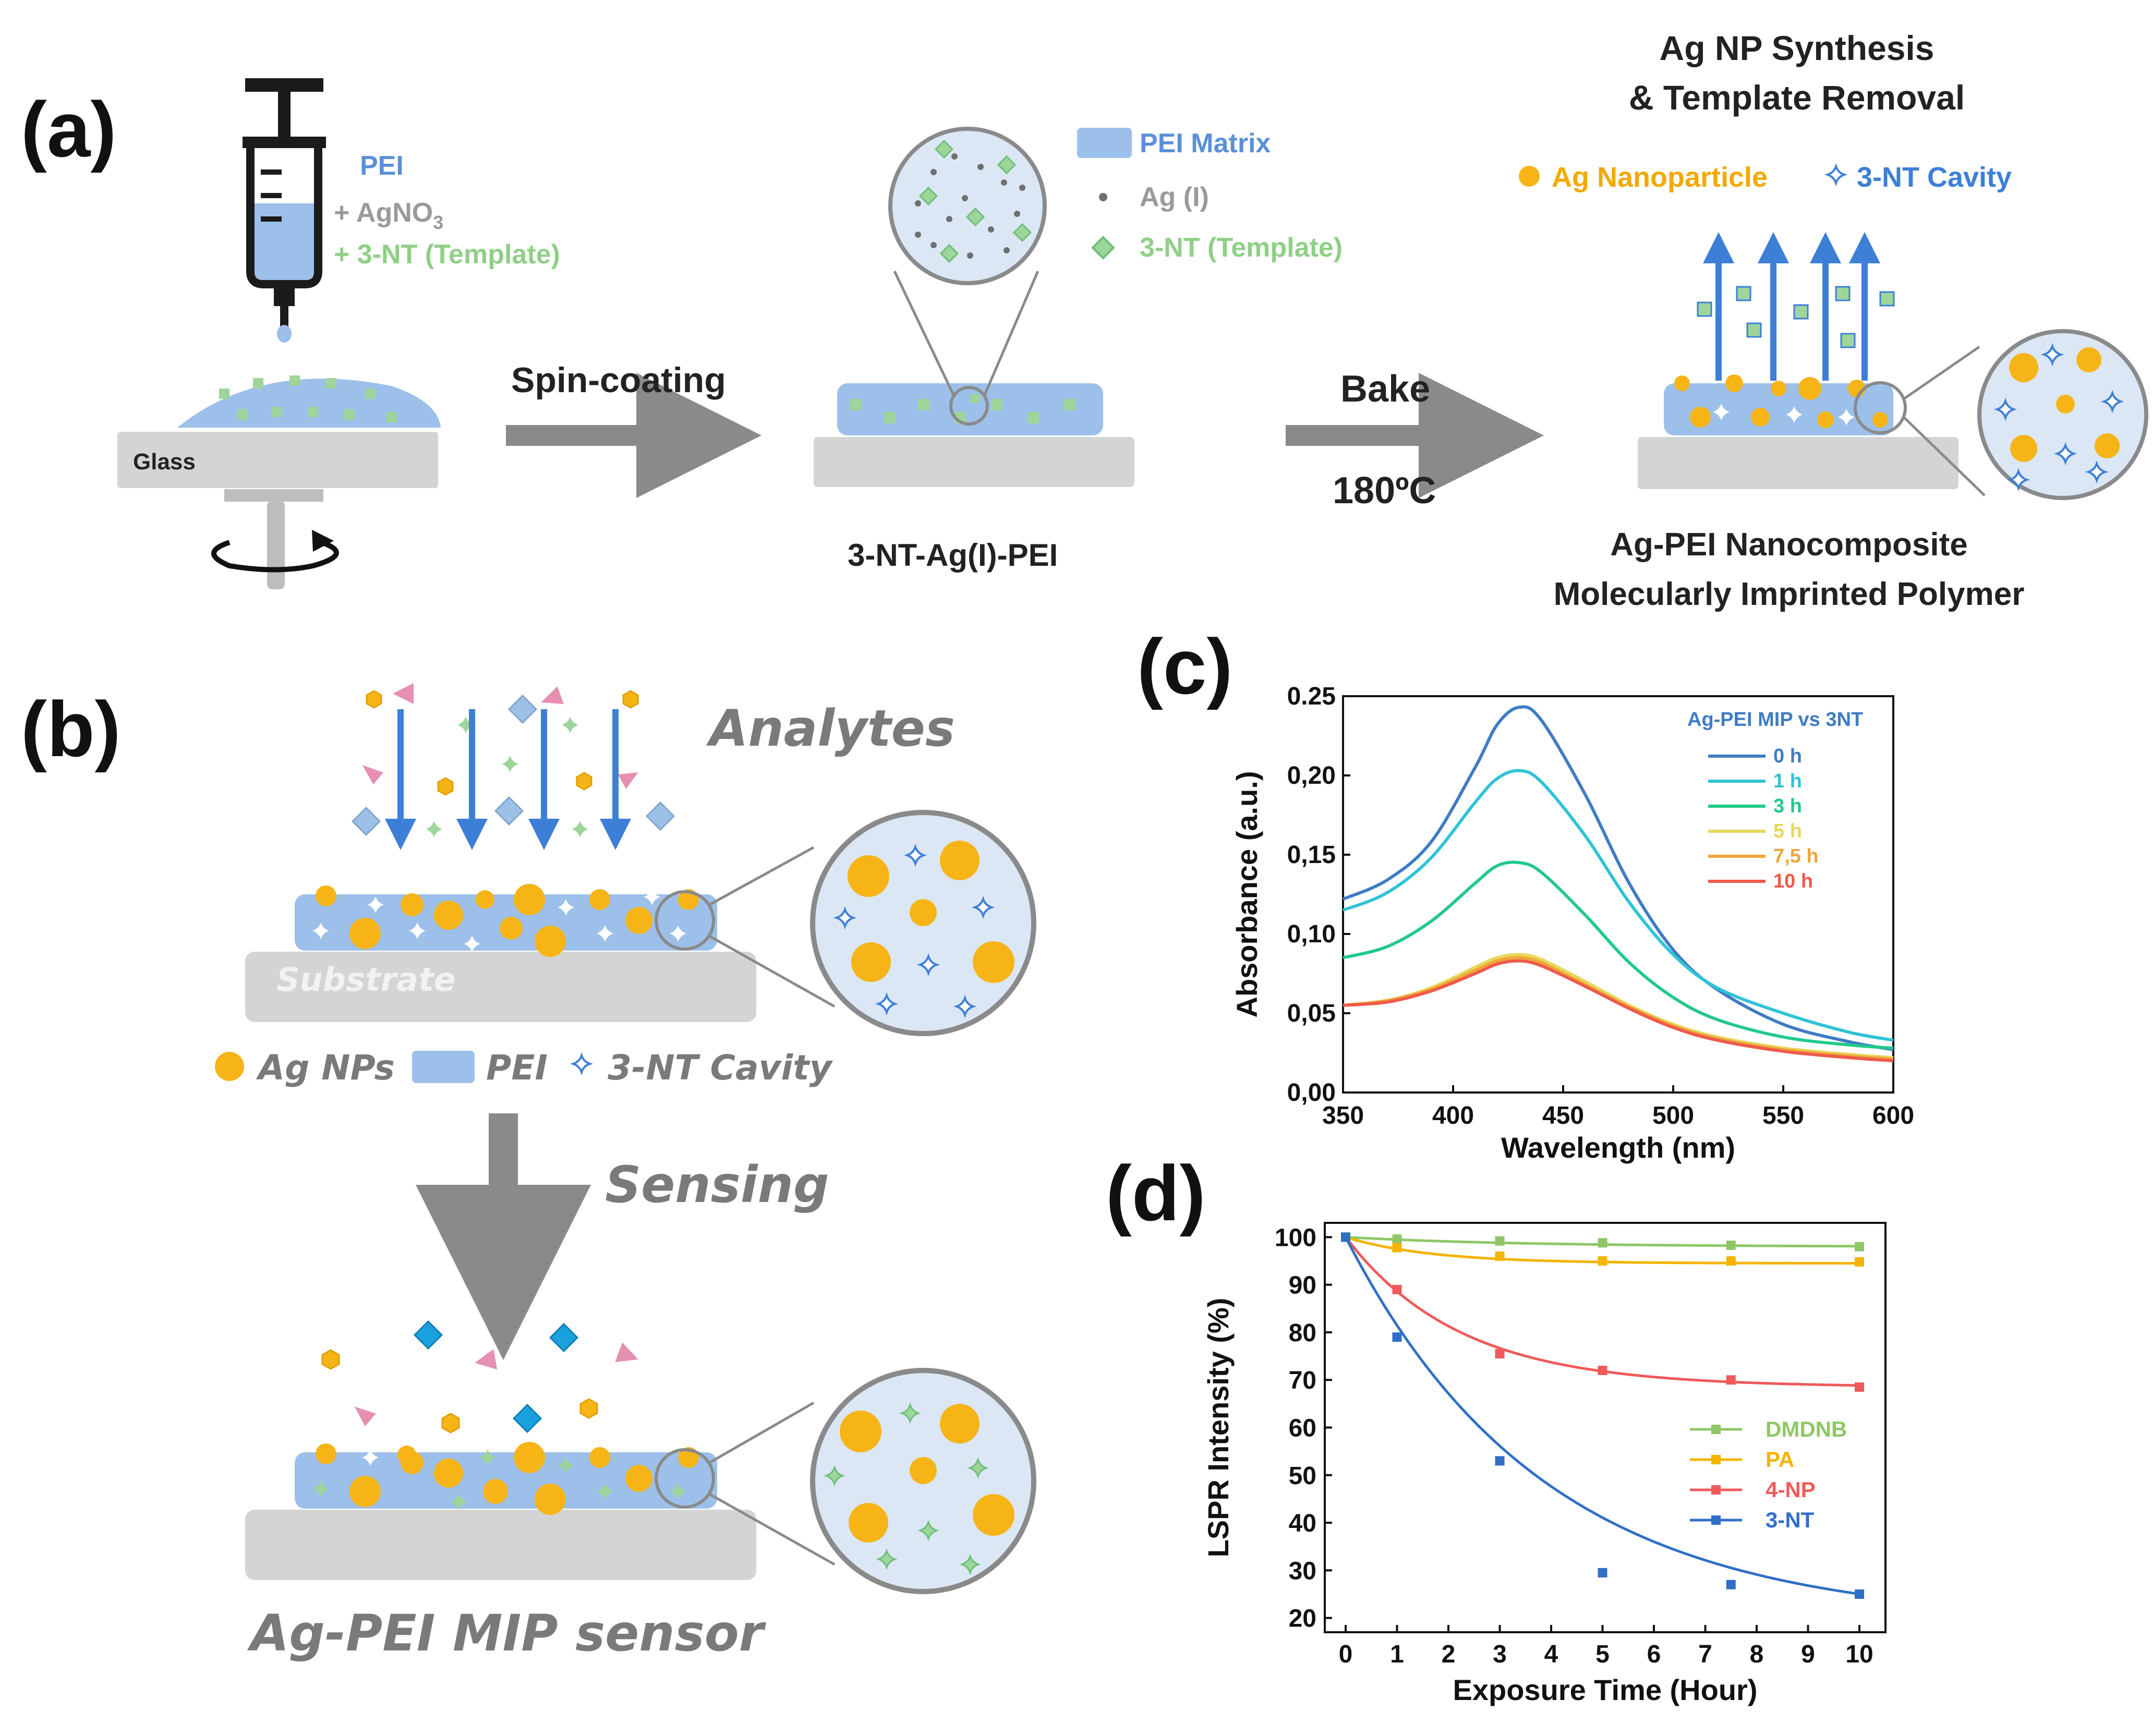 The image size is (2152, 1736). Describe the element at coordinates (1775, 720) in the screenshot. I see `chart-c-title: Ag-PEI MIP vs 3NT` at that location.